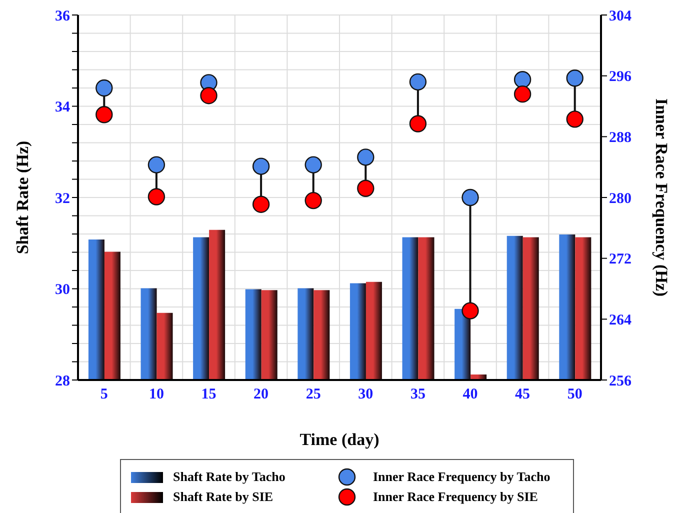  What do you see at coordinates (229, 477) in the screenshot?
I see `legend-label: Shaft Rate by Tacho` at bounding box center [229, 477].